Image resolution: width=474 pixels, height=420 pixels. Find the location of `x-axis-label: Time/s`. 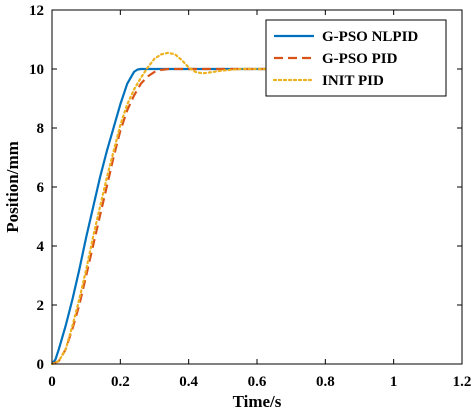

x-axis-label: Time/s is located at coordinates (257, 401).